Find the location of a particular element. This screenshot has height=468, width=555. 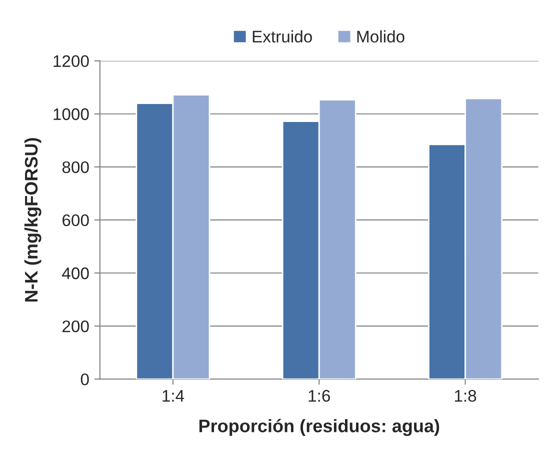

y-tick-label: 0 is located at coordinates (84, 379).